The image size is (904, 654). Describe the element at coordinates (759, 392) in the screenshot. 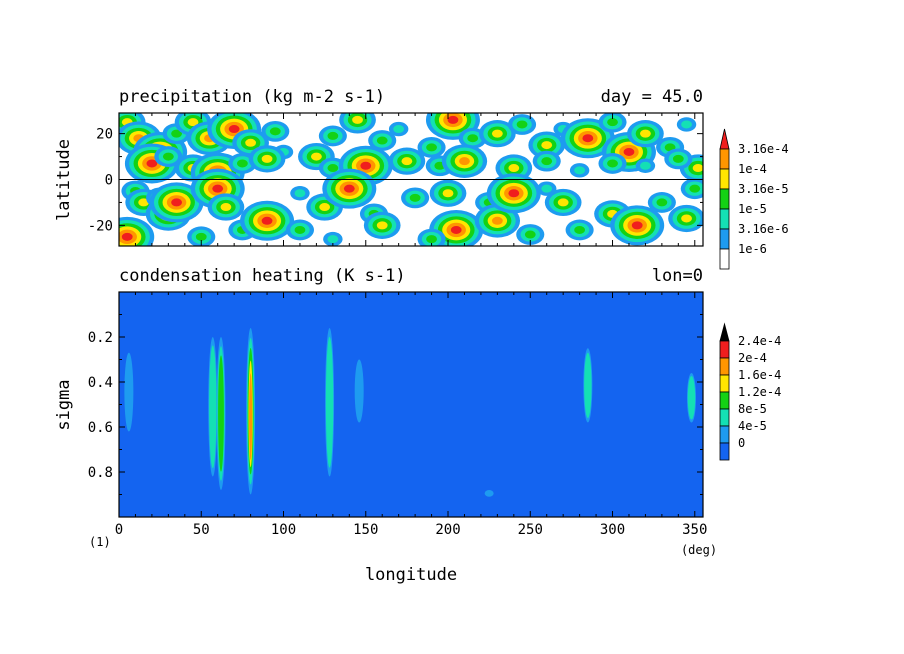

I see `colorbar-label: 1.2e-4` at that location.